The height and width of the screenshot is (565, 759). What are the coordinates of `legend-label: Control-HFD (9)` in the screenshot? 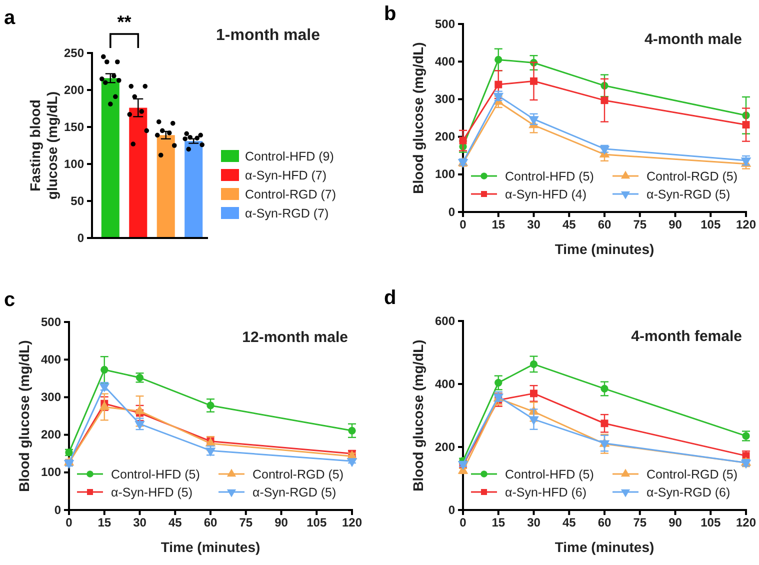 It's located at (289, 157).